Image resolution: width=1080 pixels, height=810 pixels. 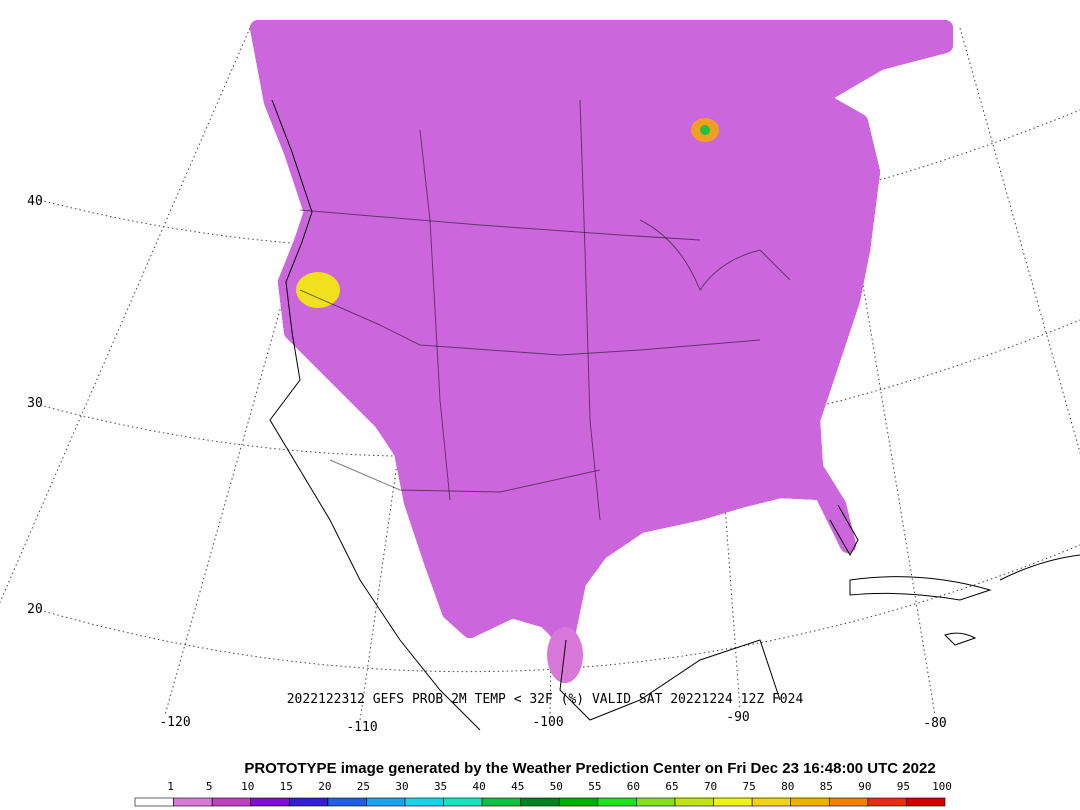 I want to click on colorbar-label: 85, so click(x=826, y=786).